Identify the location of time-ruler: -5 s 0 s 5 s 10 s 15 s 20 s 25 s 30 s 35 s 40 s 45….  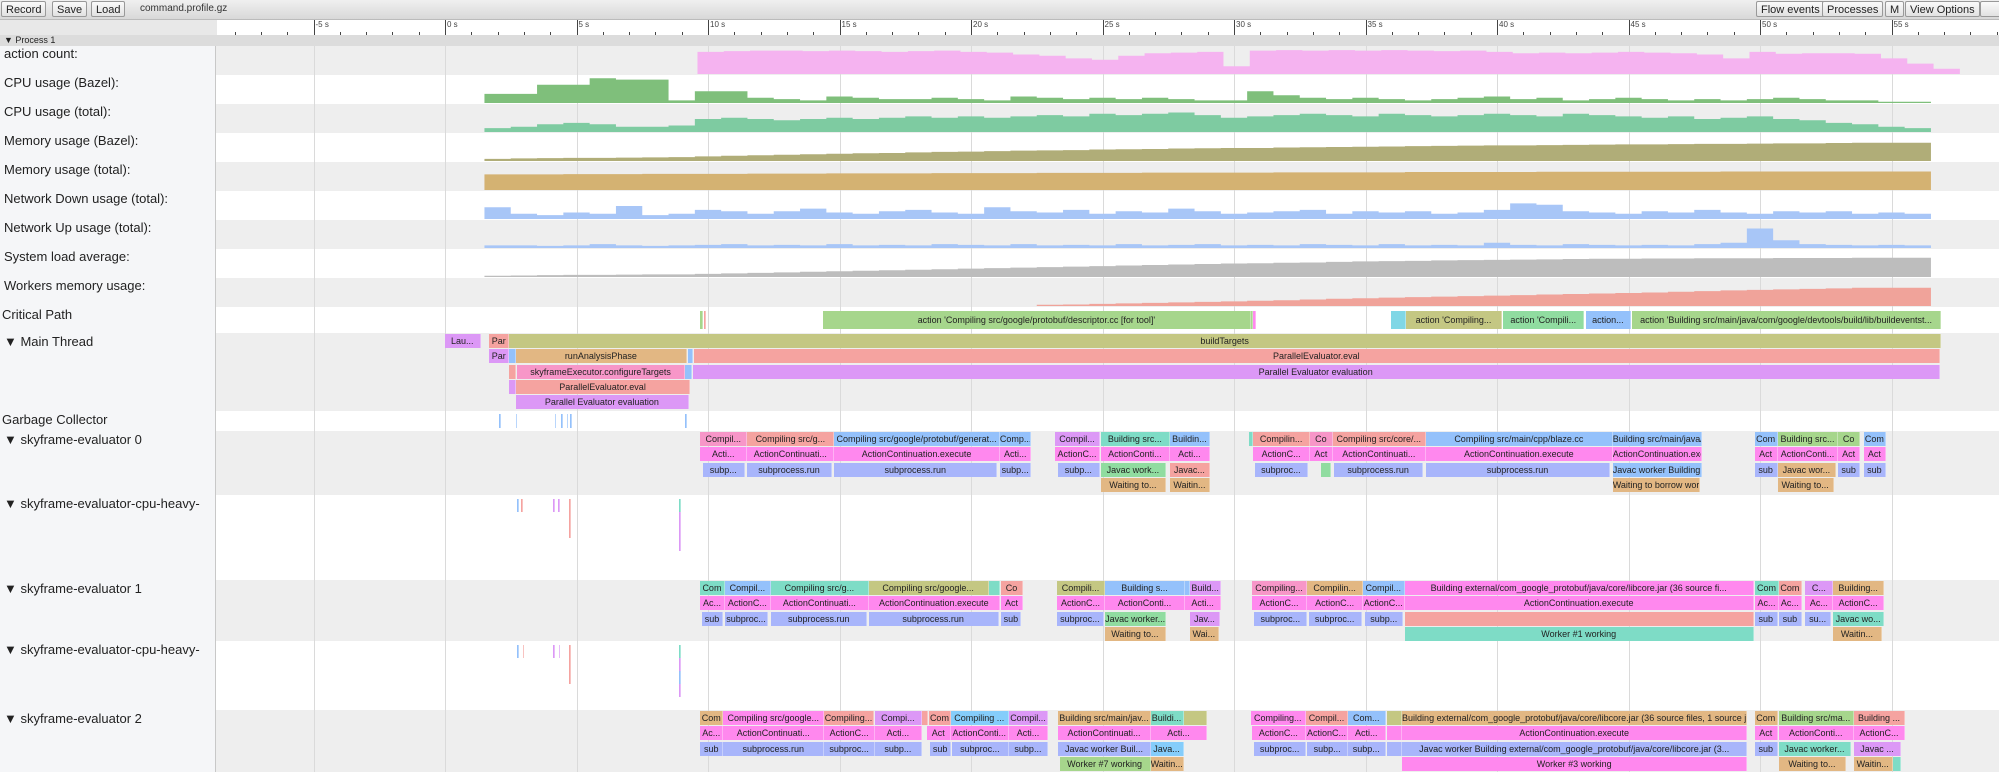
(1108, 28).